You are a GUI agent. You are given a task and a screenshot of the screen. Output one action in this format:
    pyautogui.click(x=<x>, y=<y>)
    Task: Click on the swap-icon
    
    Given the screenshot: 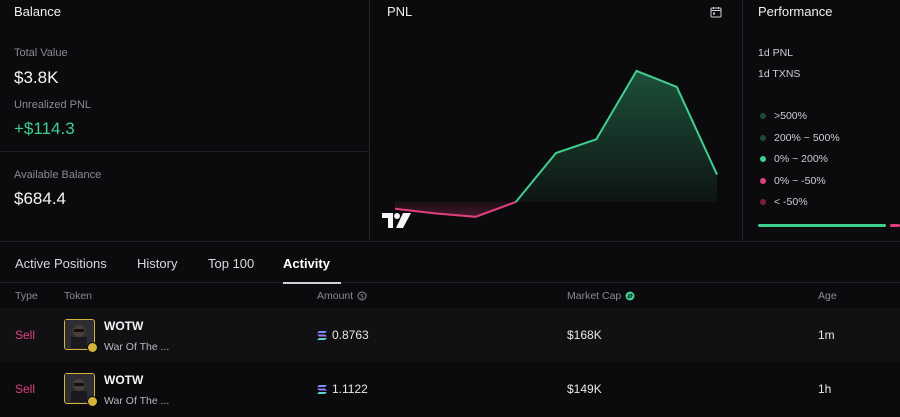 What is the action you would take?
    pyautogui.click(x=630, y=296)
    